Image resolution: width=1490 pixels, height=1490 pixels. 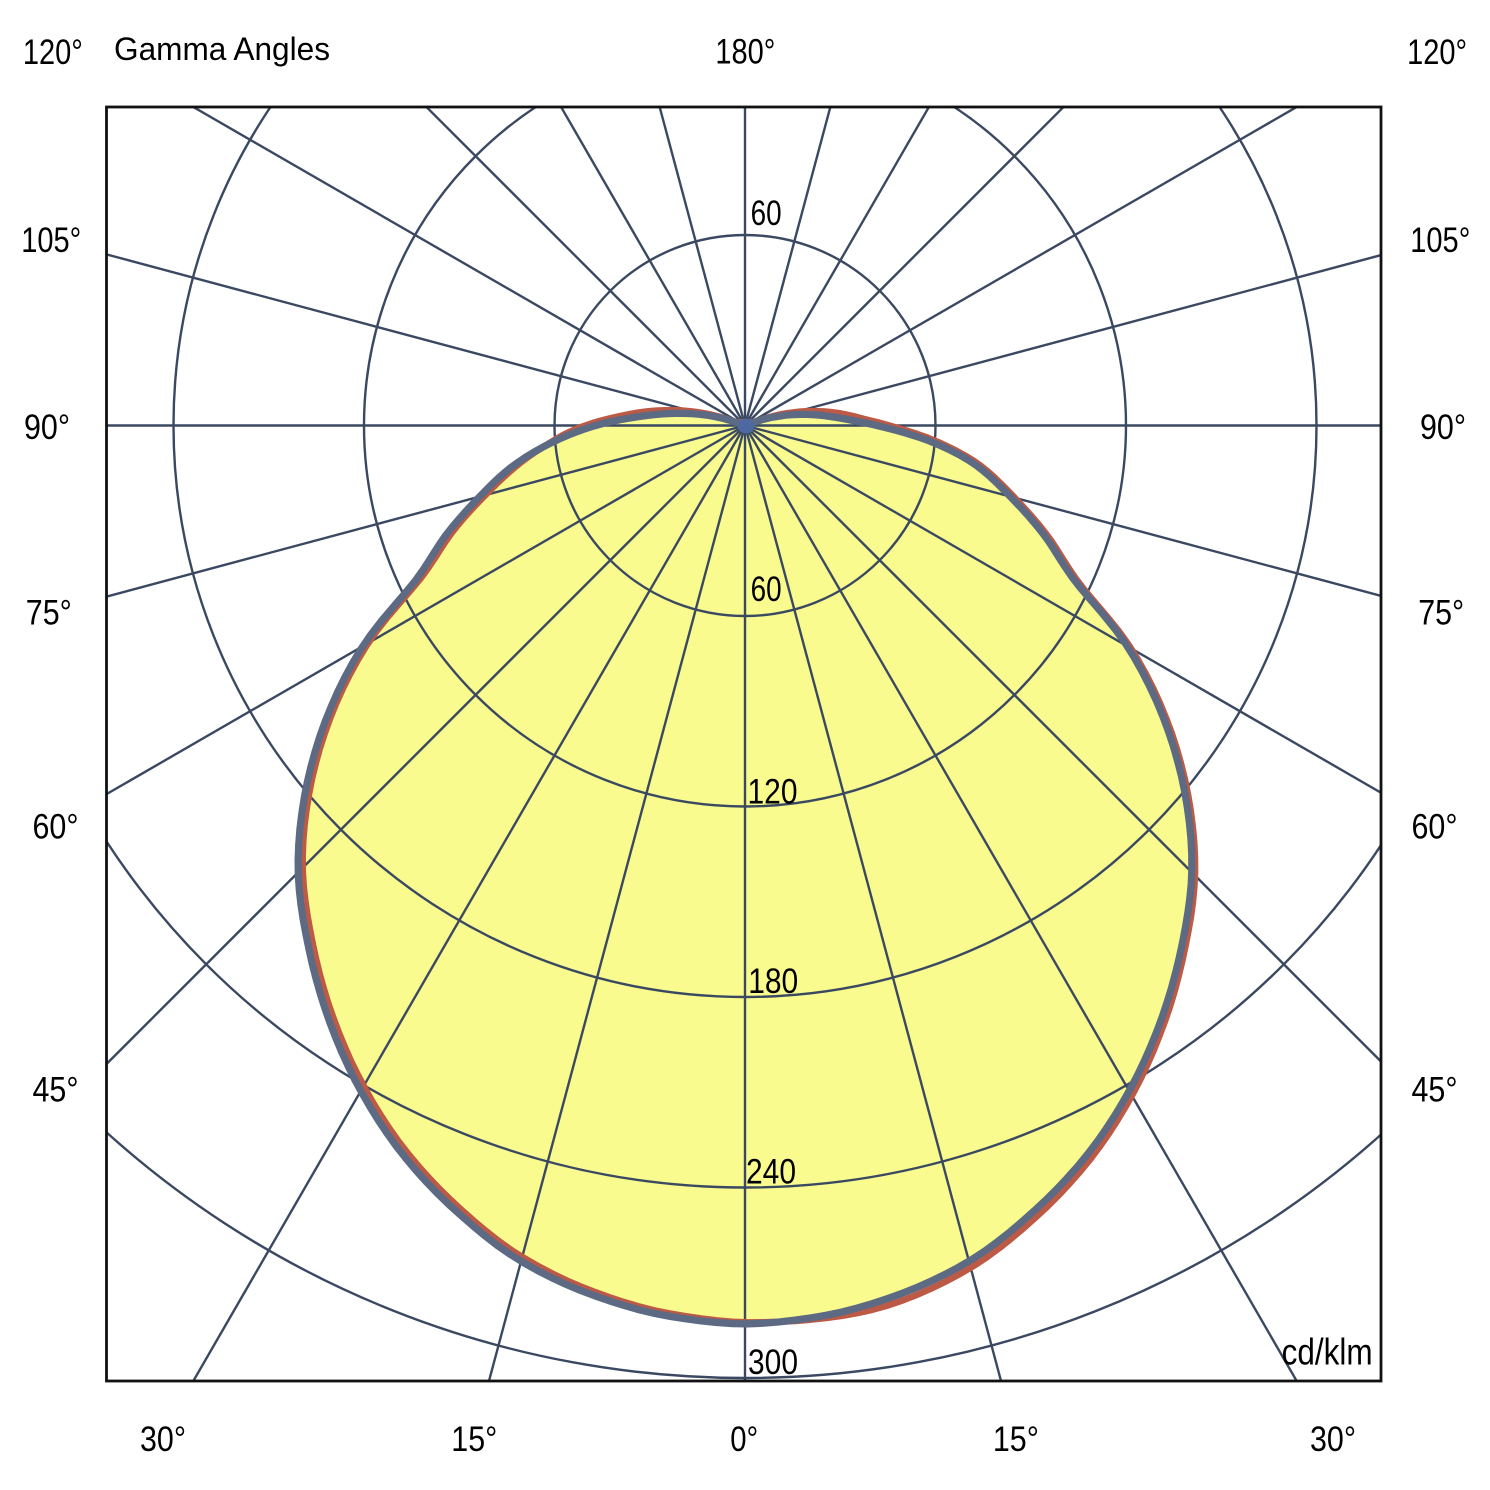 What do you see at coordinates (773, 1362) in the screenshot?
I see `svg-text: 300` at bounding box center [773, 1362].